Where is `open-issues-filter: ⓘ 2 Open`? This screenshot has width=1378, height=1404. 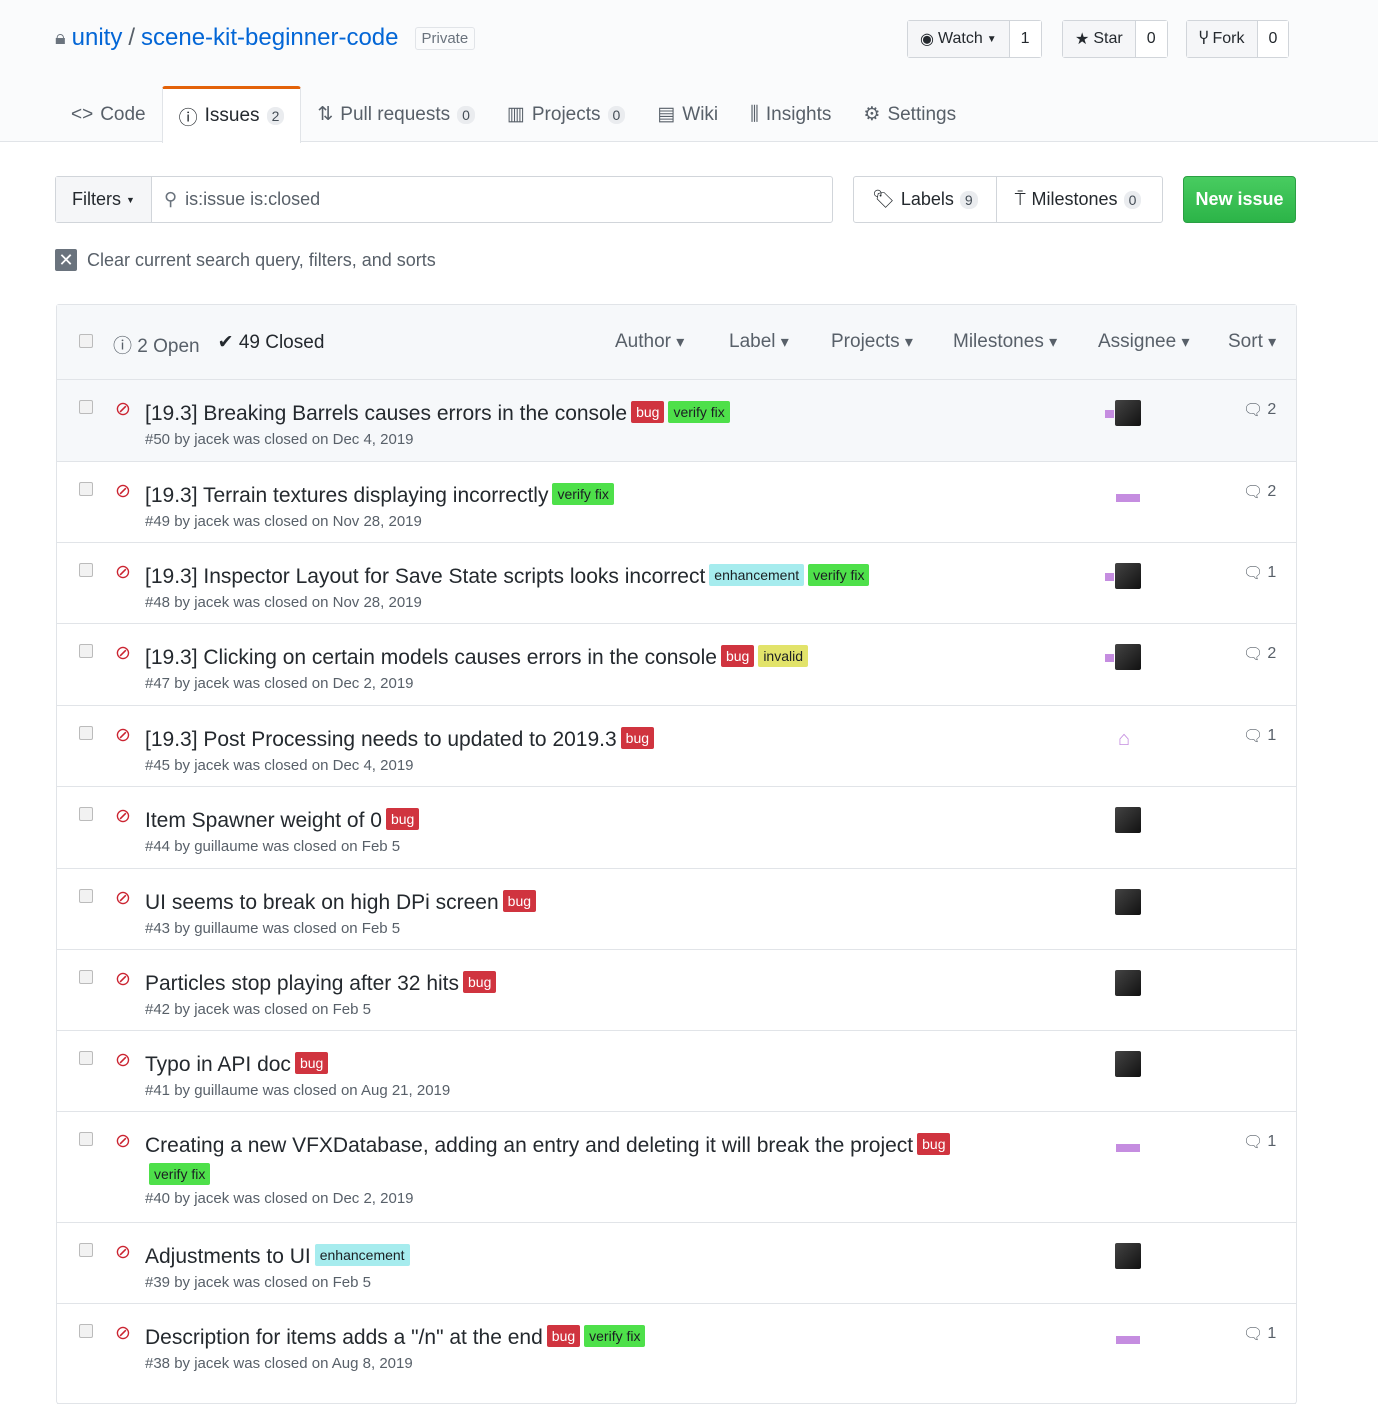 open-issues-filter: ⓘ 2 Open is located at coordinates (156, 344).